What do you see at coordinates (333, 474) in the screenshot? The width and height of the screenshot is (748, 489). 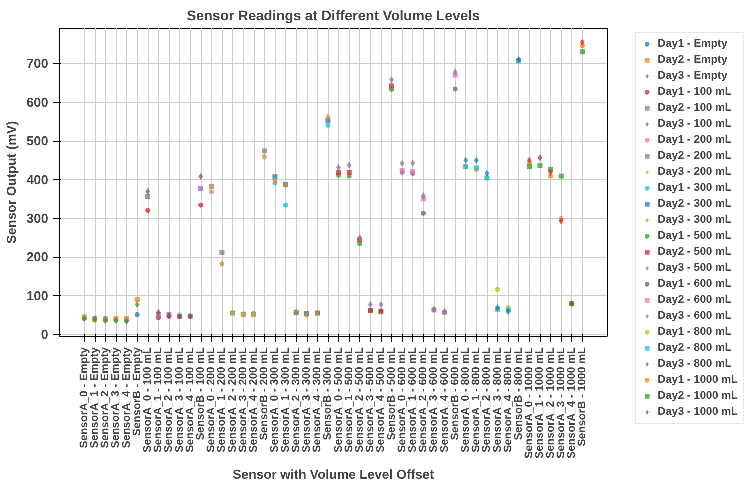 I see `x-axis-title: Sensor with Volume Level Offset` at bounding box center [333, 474].